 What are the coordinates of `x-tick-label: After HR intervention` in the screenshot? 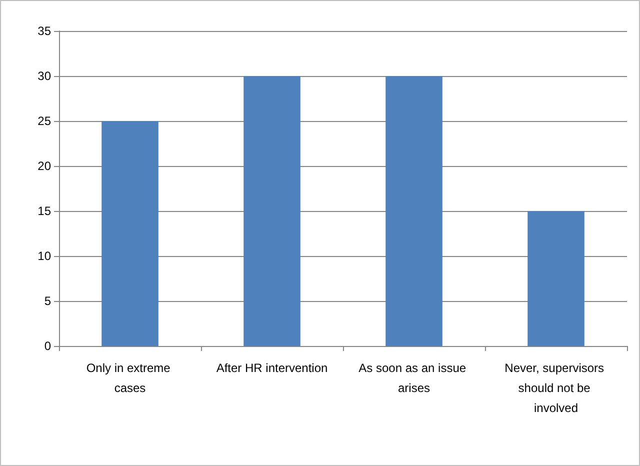 It's located at (272, 368).